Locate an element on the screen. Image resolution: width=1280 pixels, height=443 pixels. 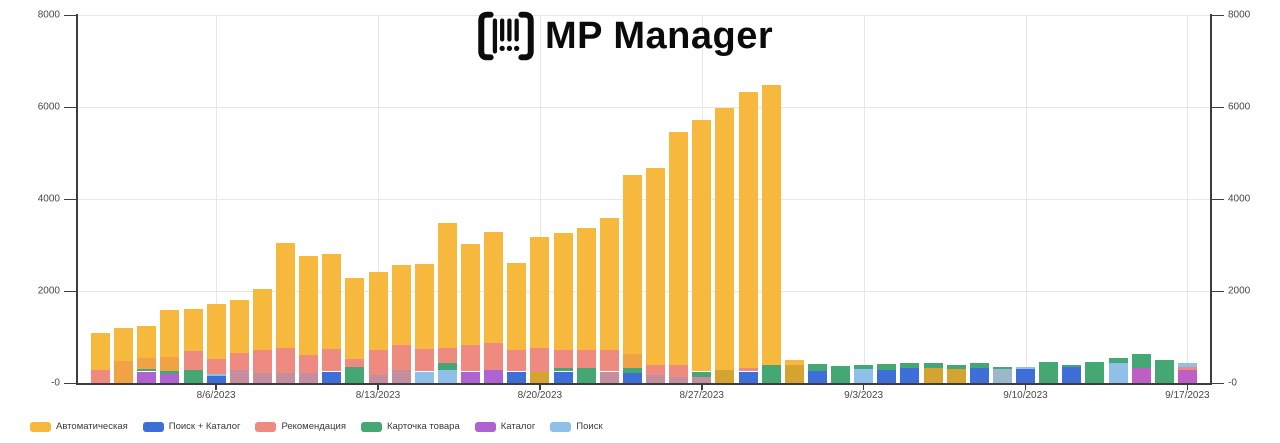
legend-item: Поиск is located at coordinates (576, 426).